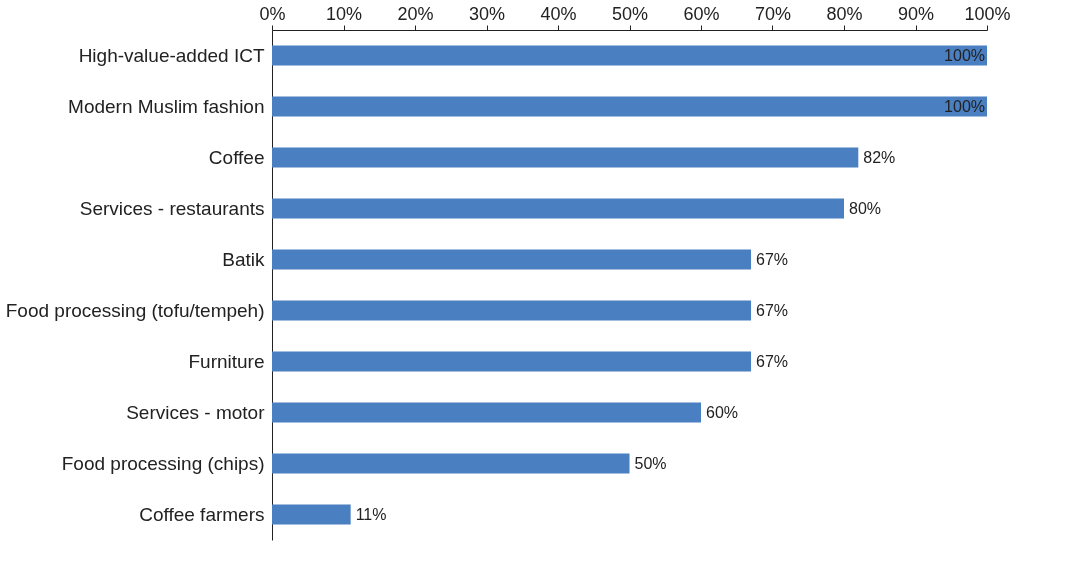 This screenshot has height=561, width=1083. I want to click on x-tick-label: 80%, so click(844, 13).